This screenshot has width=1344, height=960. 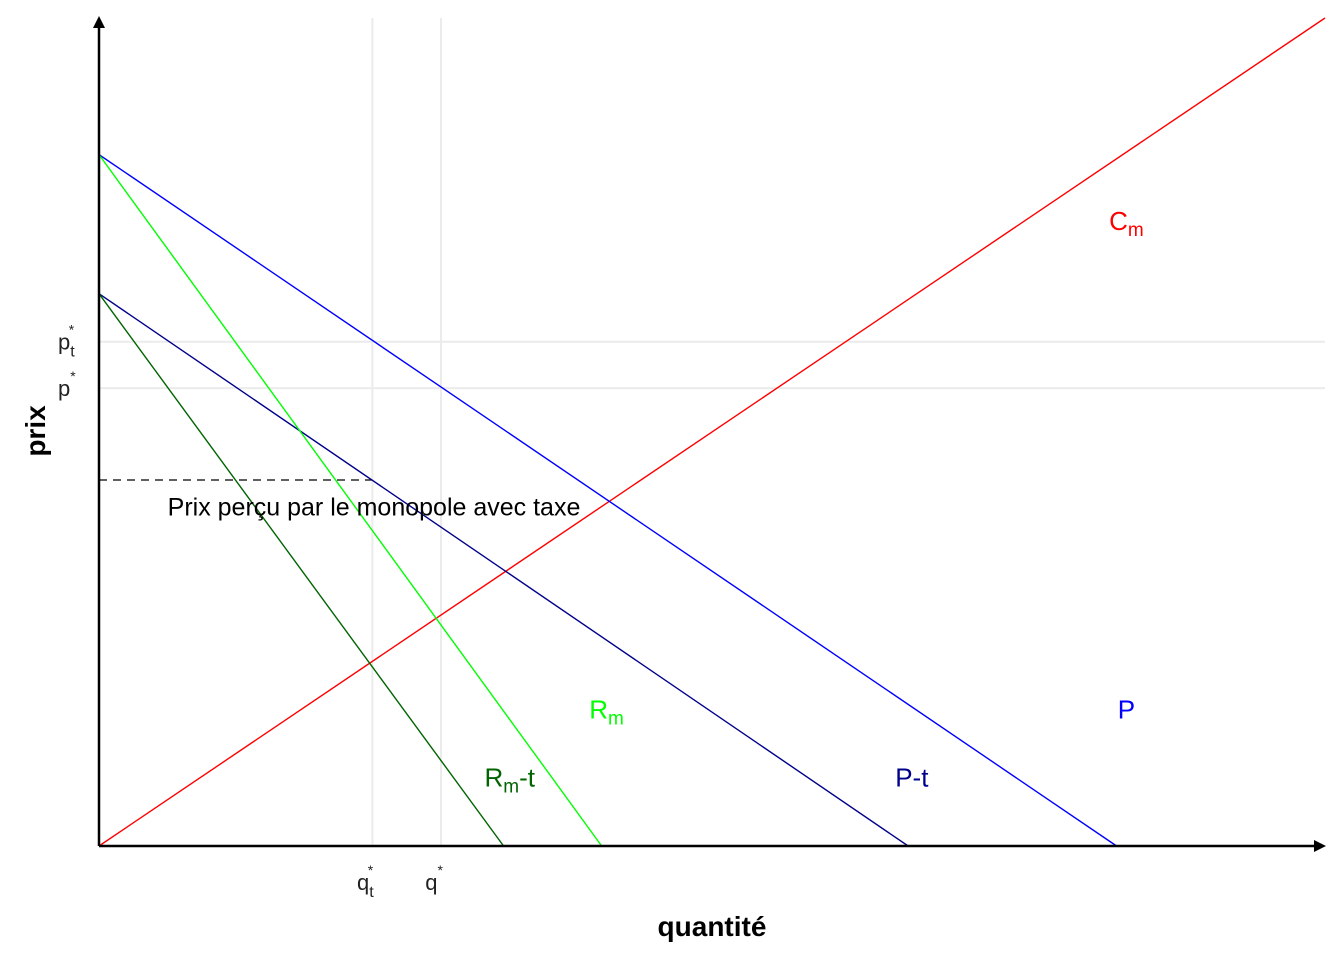 I want to click on y-axis-title: prix, so click(x=35, y=431).